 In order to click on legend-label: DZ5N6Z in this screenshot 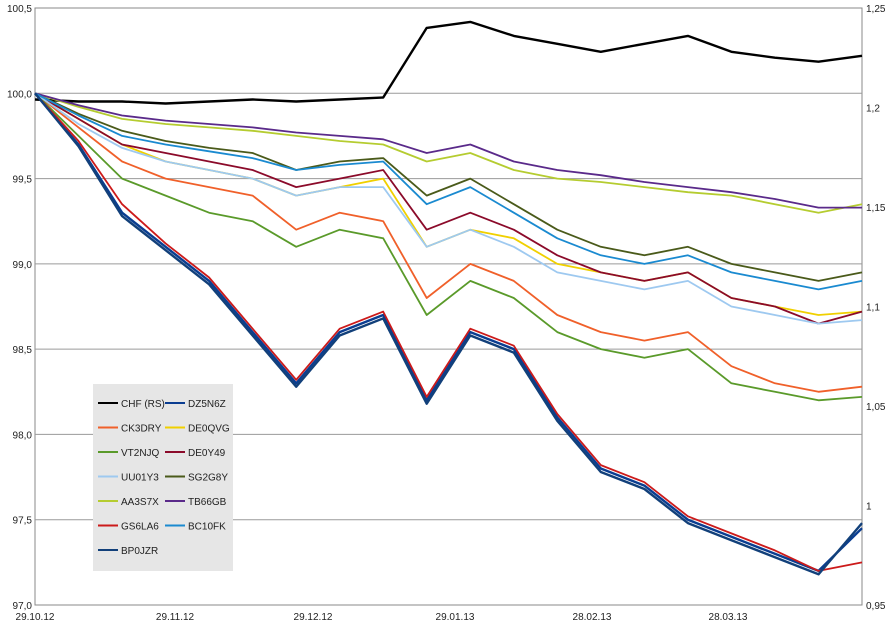, I will do `click(207, 404)`.